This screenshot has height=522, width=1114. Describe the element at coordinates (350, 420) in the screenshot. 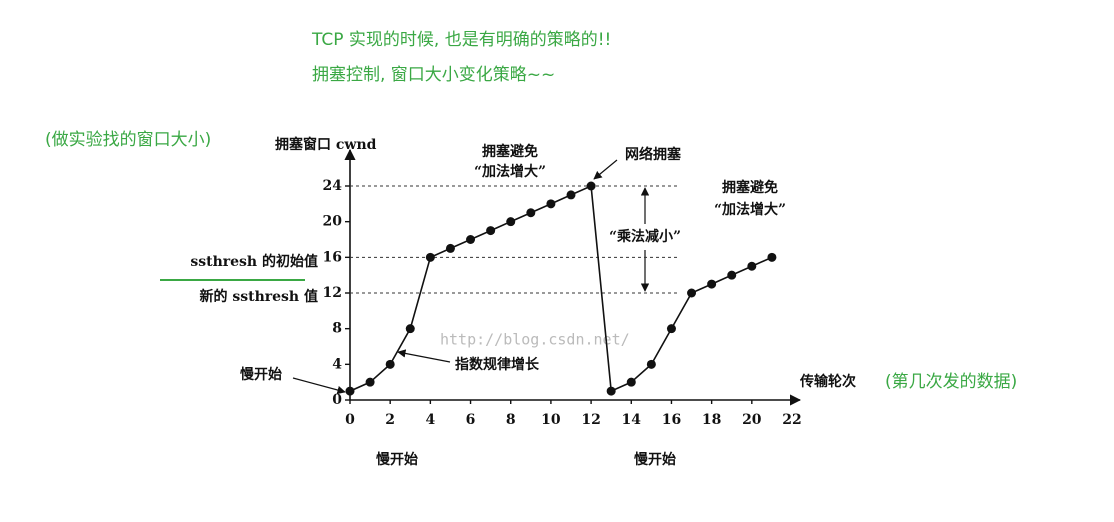

I see `x-tick-label: 0` at that location.